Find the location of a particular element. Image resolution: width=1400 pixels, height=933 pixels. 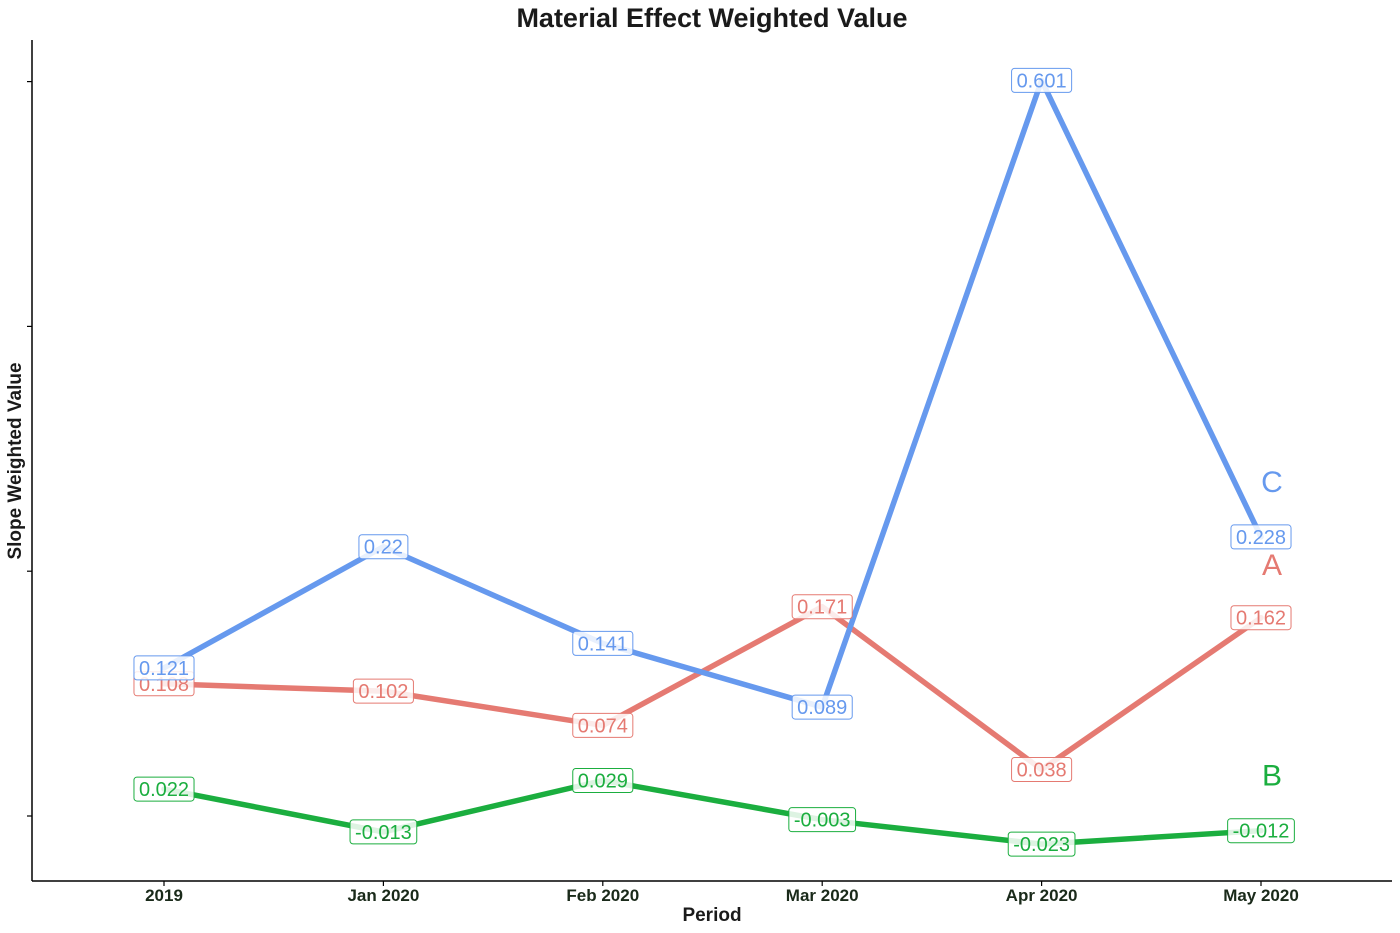

svg-text: -0.003 is located at coordinates (822, 821).